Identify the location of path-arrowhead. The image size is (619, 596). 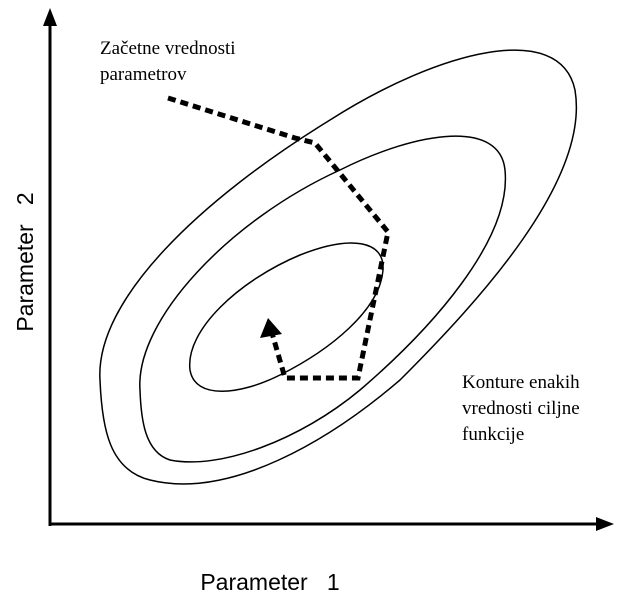
(271, 328).